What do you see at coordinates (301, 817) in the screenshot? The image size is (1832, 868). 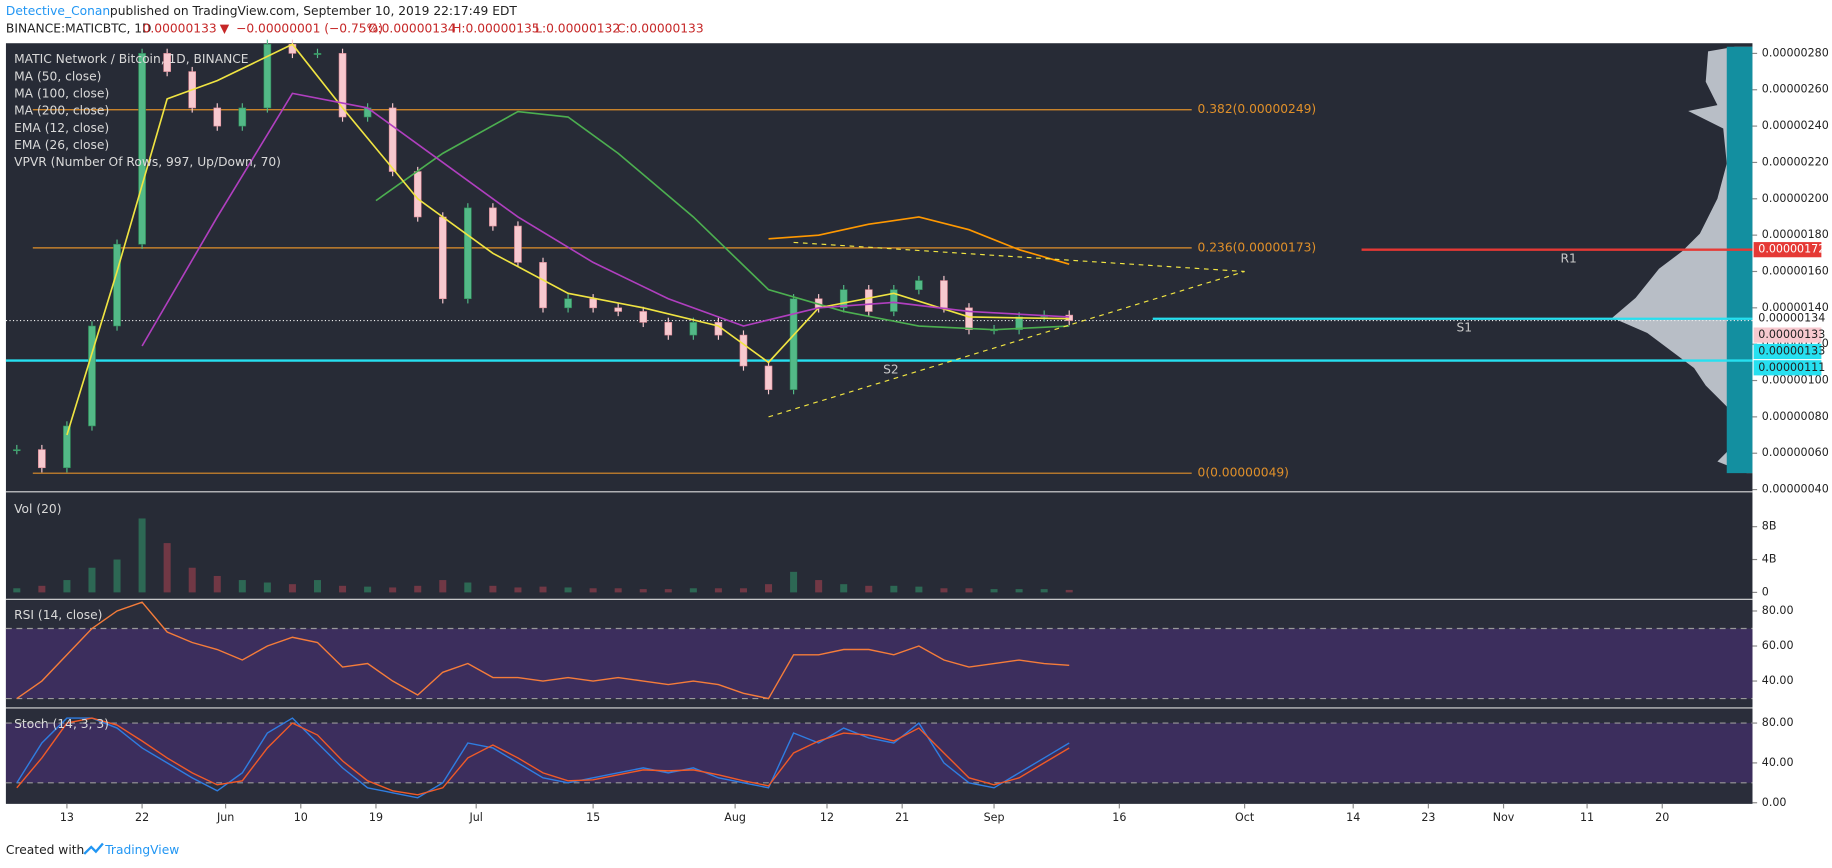 I see `x-tick-label: 10` at bounding box center [301, 817].